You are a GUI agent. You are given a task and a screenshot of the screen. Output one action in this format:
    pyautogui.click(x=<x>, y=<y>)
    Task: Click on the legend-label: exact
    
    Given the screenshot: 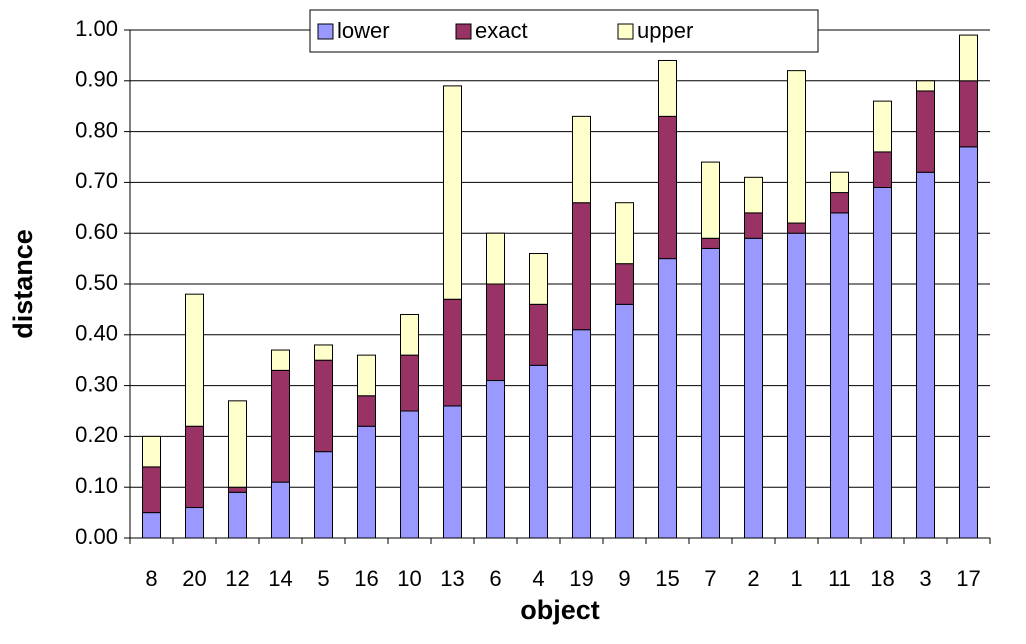 What is the action you would take?
    pyautogui.click(x=501, y=30)
    